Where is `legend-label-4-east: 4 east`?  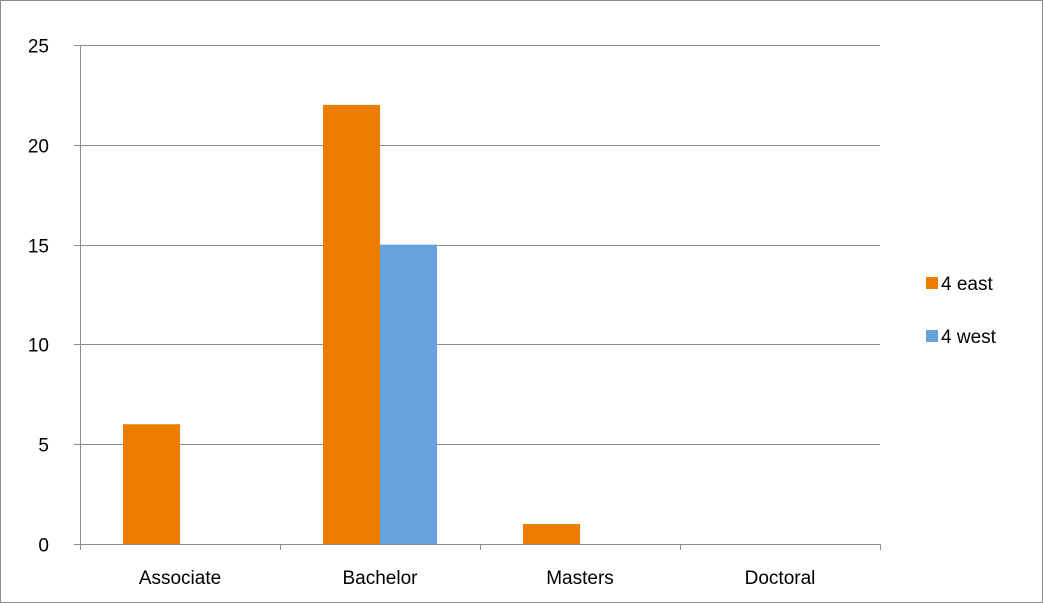
legend-label-4-east: 4 east is located at coordinates (967, 284).